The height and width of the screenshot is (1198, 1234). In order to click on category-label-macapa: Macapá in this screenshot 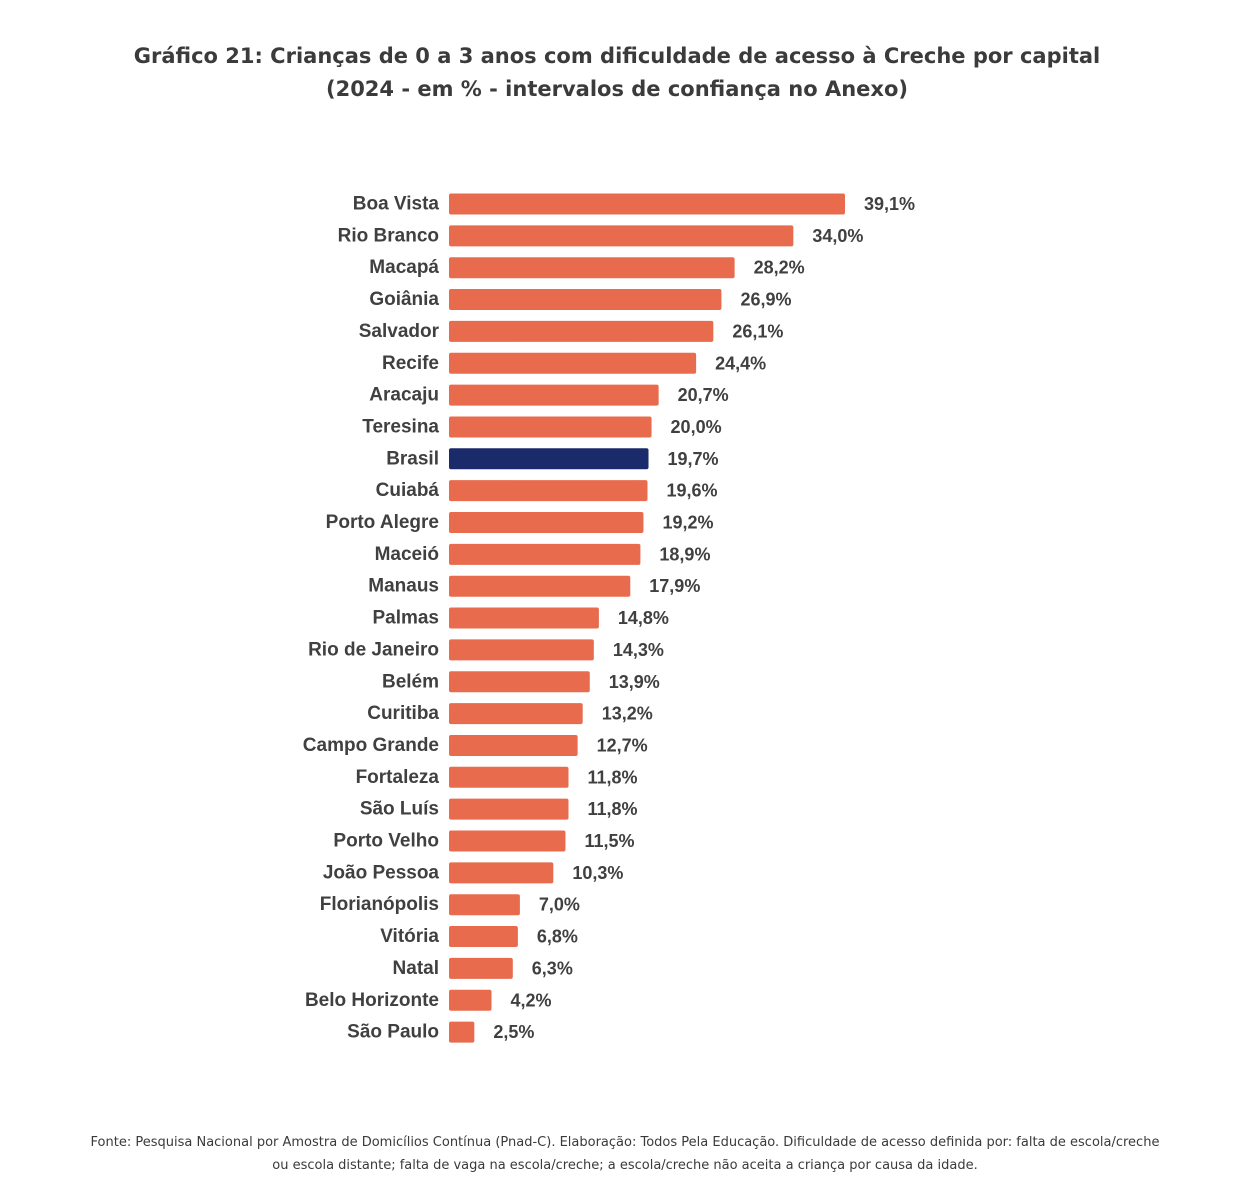, I will do `click(404, 267)`.